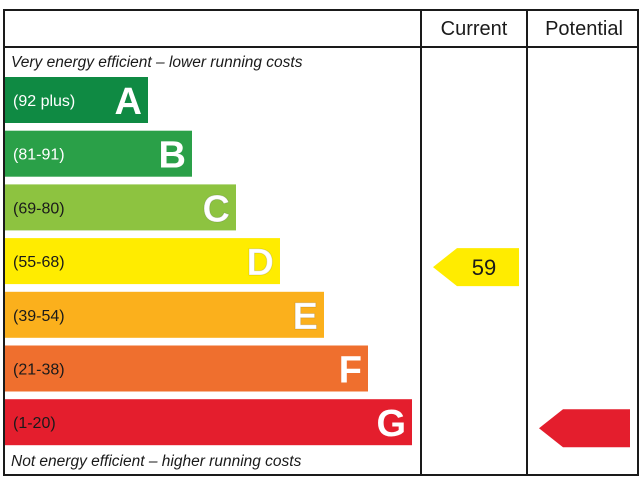 The width and height of the screenshot is (640, 479). I want to click on band-f: (21-38) F, so click(186, 368).